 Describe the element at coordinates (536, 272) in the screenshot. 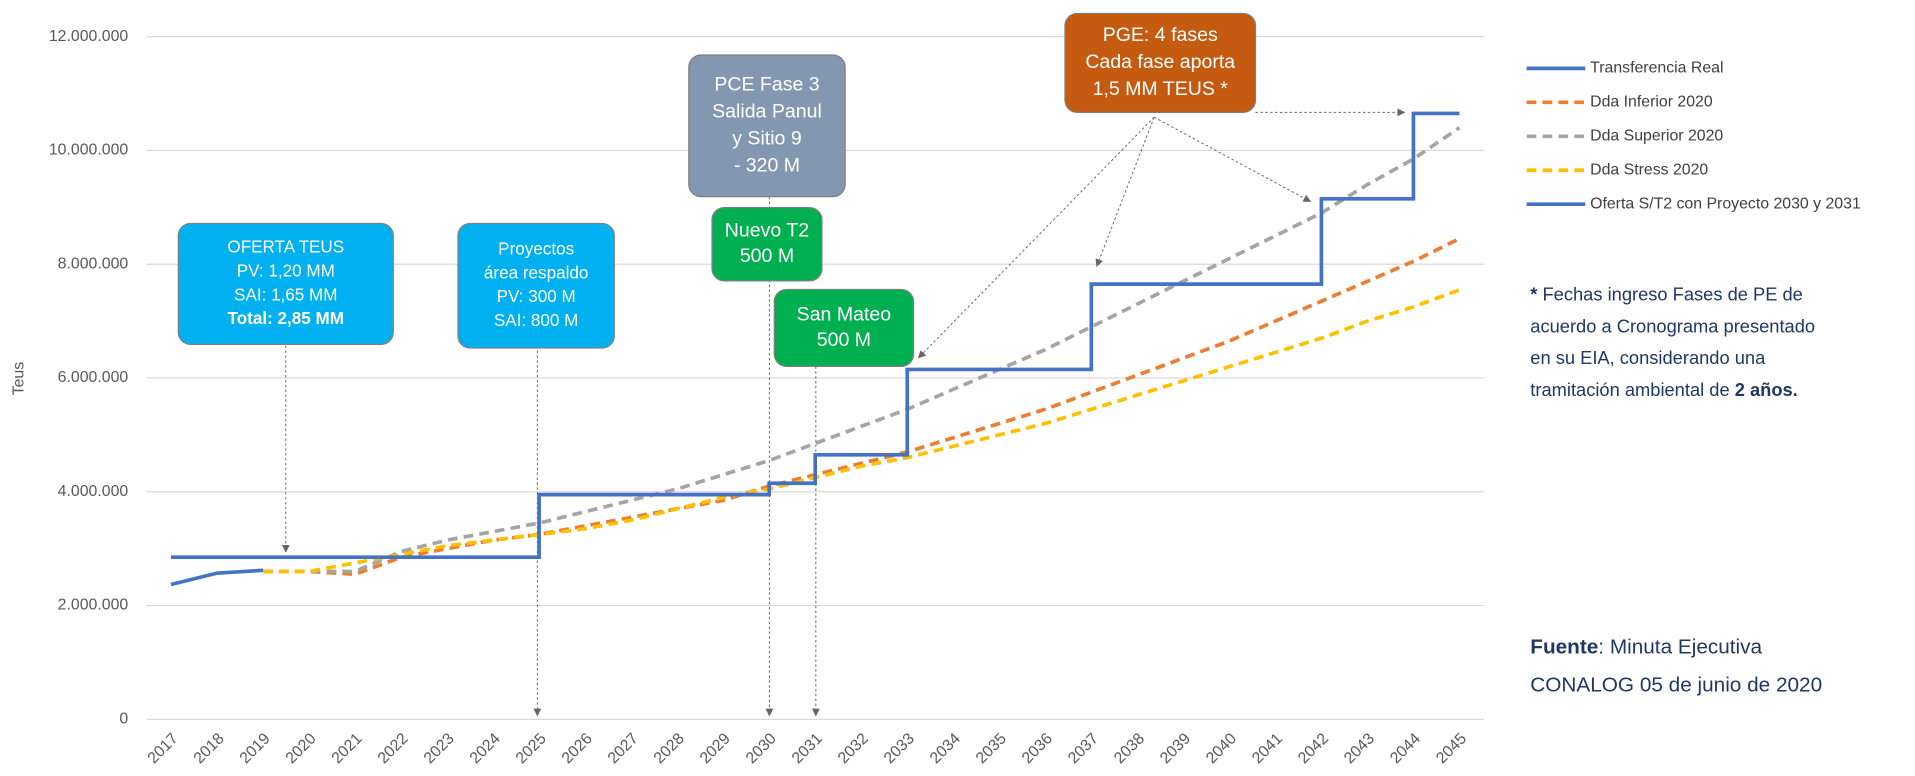

I see `annotation-text: área respaldo` at that location.